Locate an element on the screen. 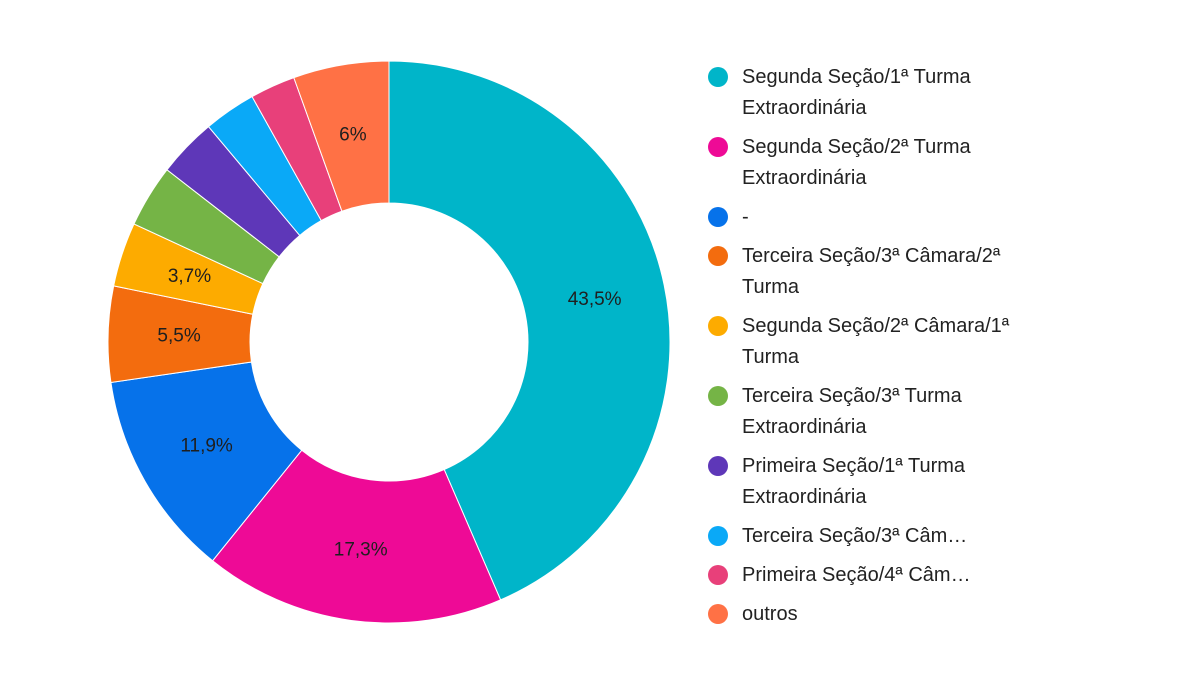 The width and height of the screenshot is (1200, 675). legend-item-6: Primeira Seção/1ª Turma Extraordinária is located at coordinates (873, 482).